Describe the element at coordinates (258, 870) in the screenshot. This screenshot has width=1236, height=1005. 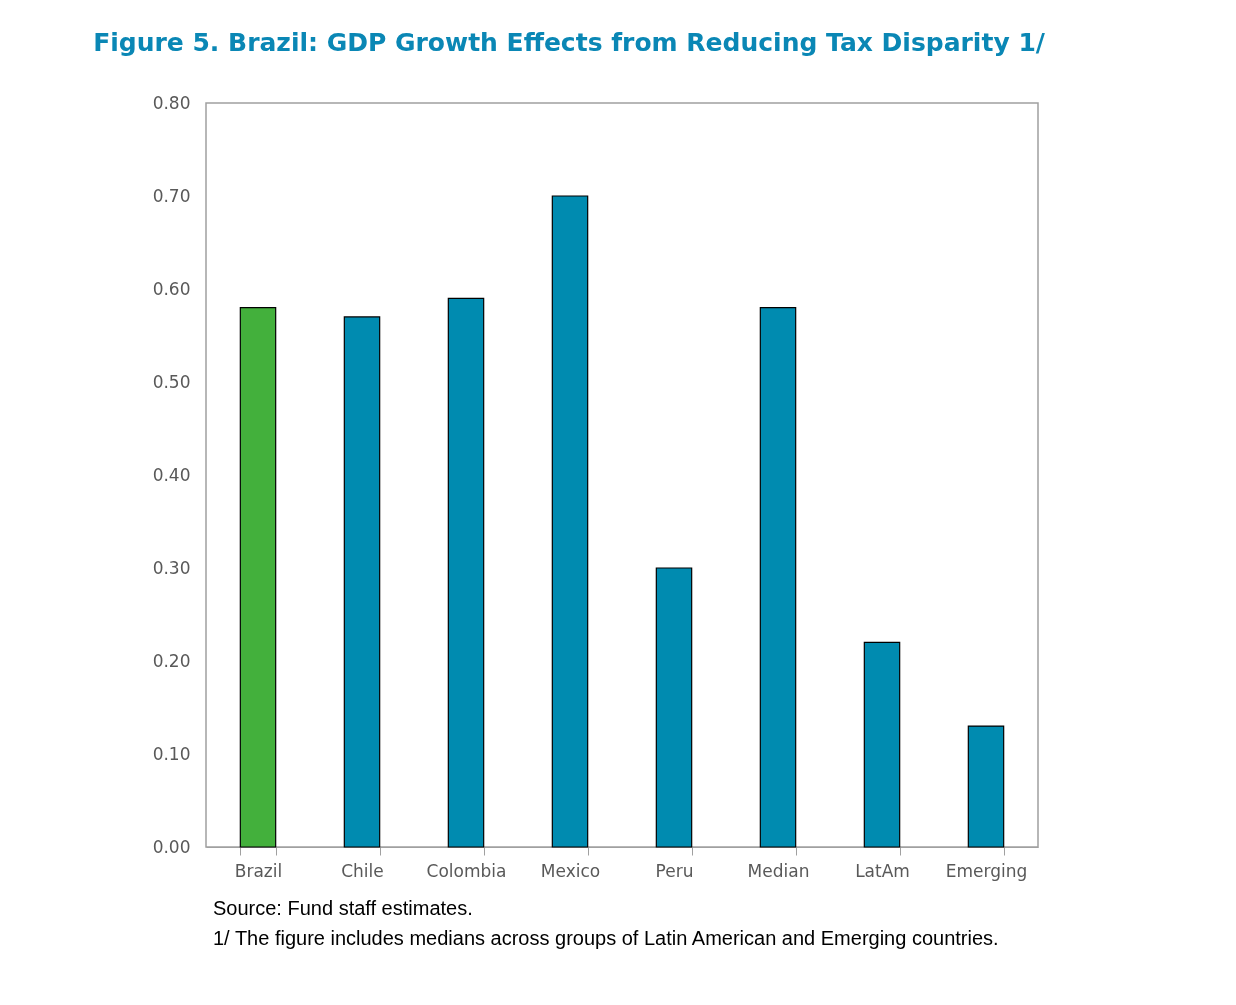
I see `x-tick-label: Brazil` at that location.